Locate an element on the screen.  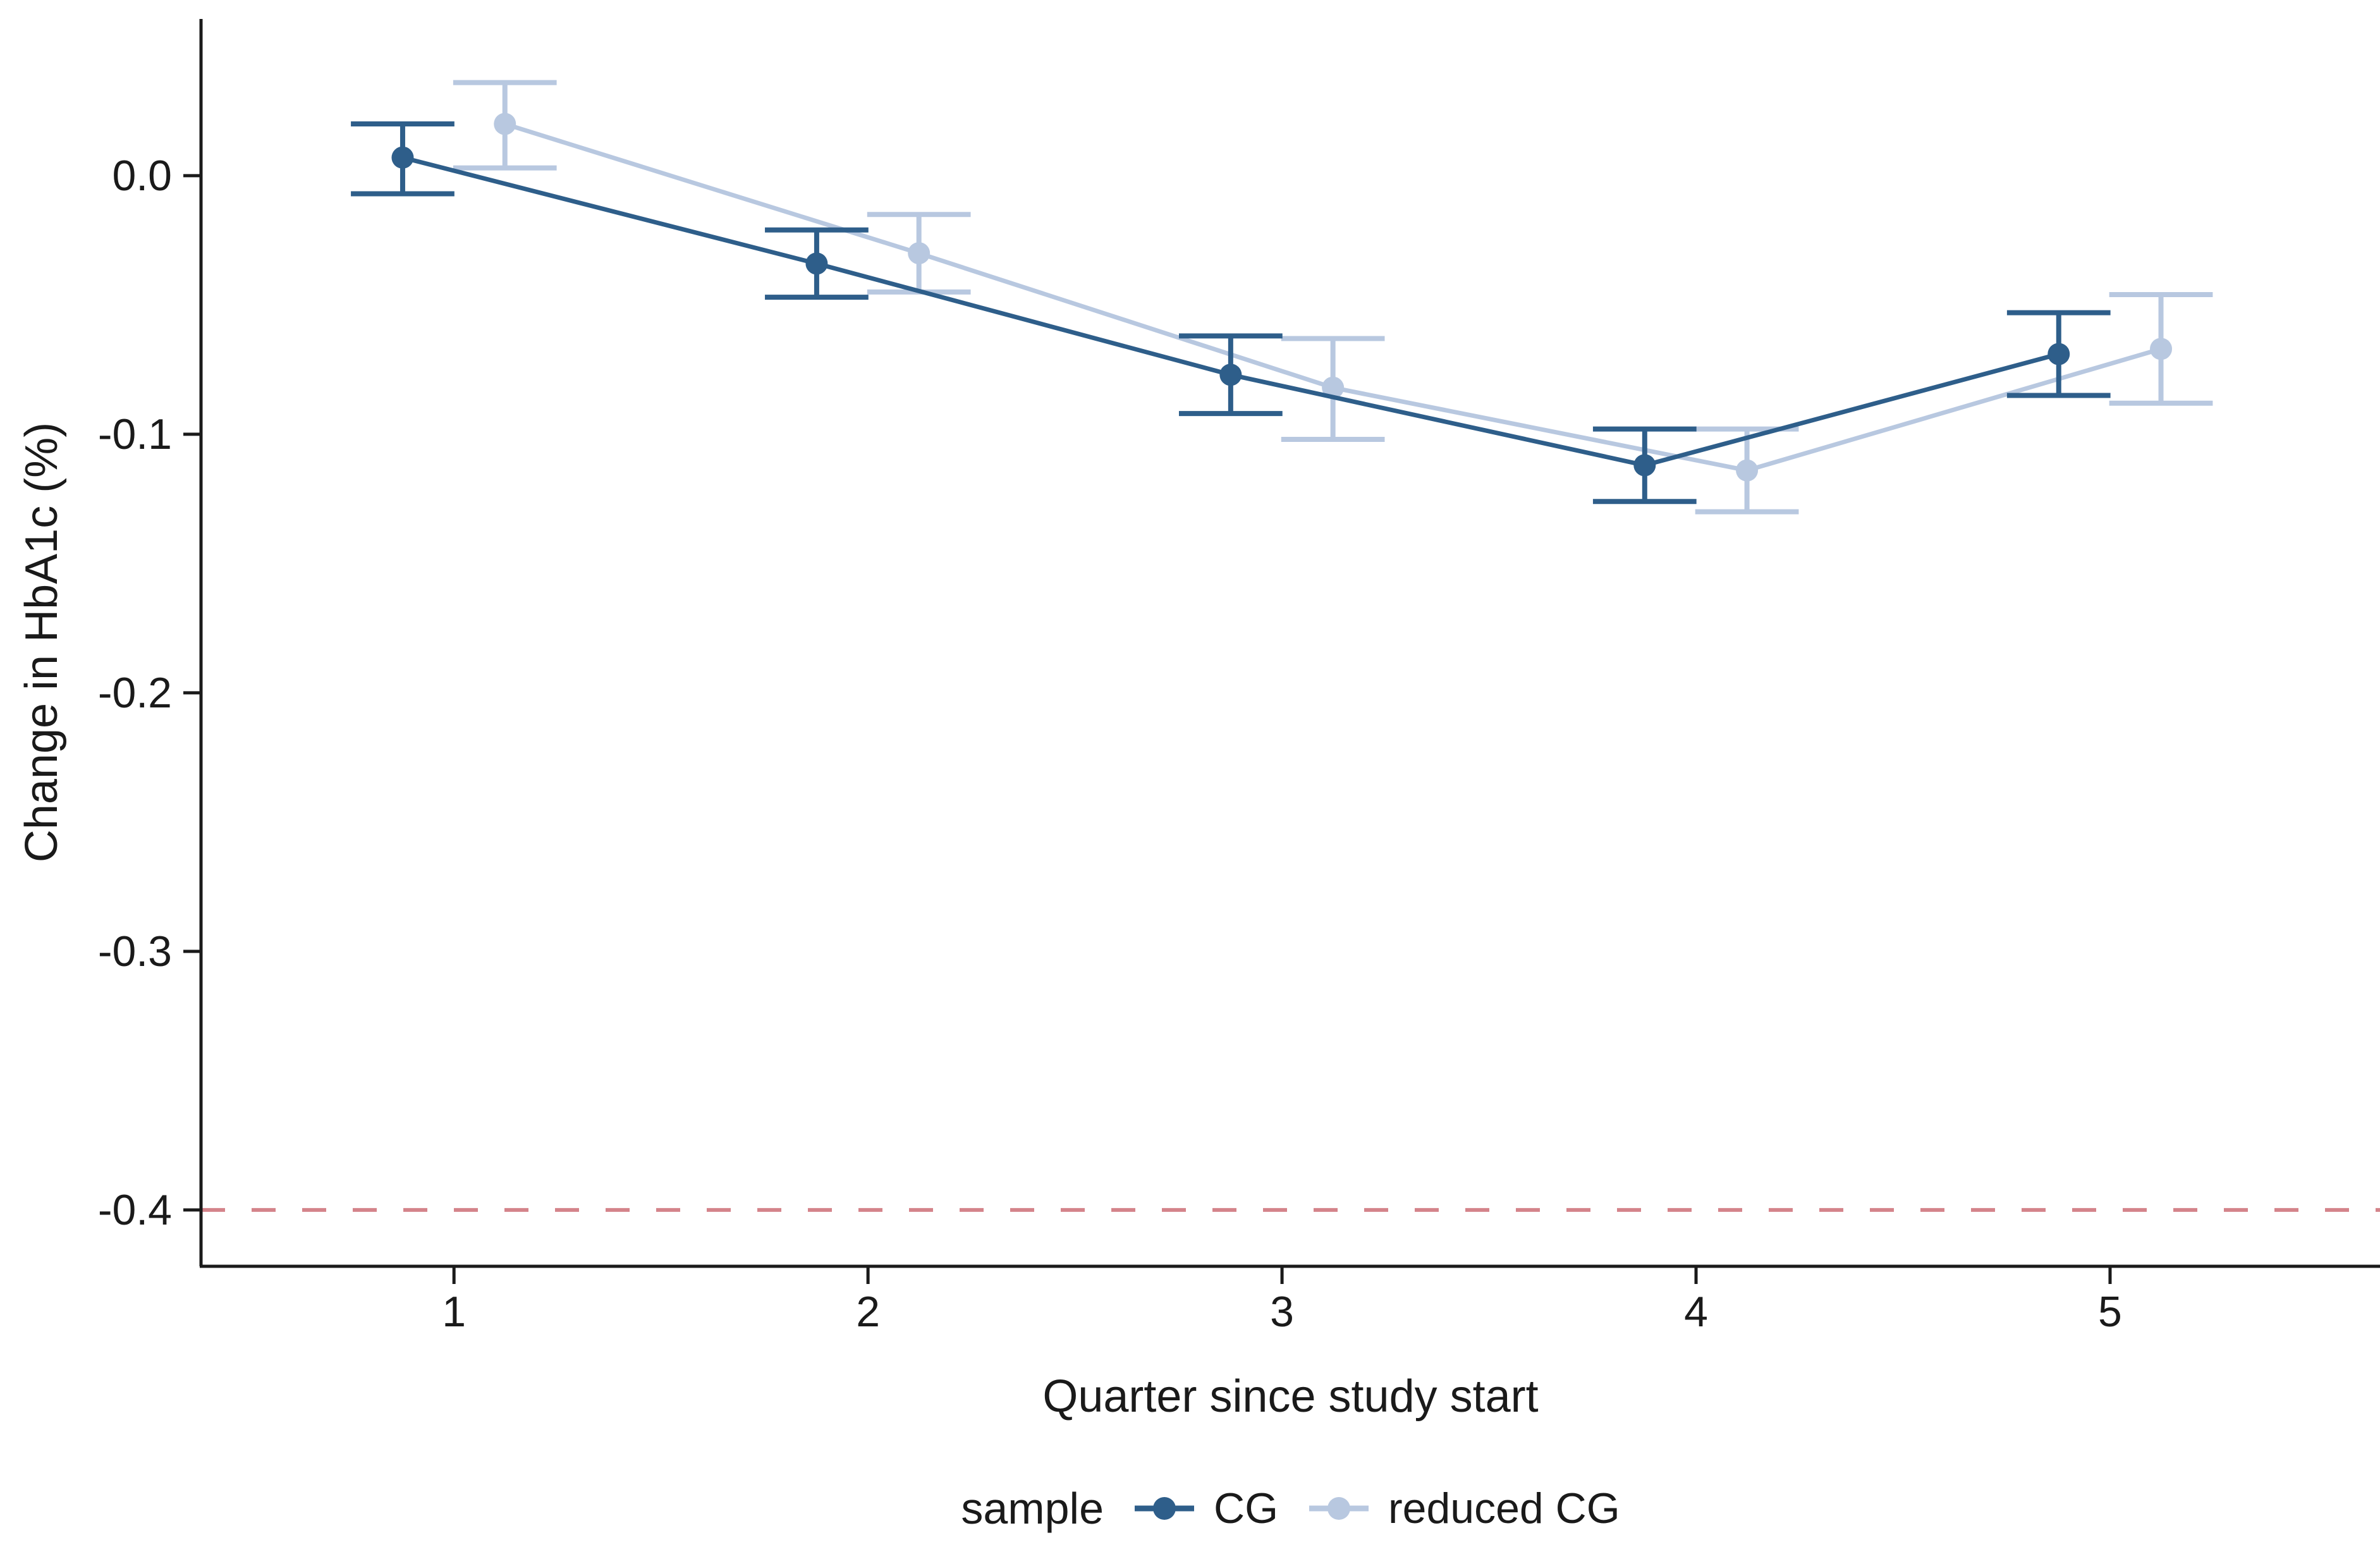
y-tick-label: -0.3 is located at coordinates (135, 951).